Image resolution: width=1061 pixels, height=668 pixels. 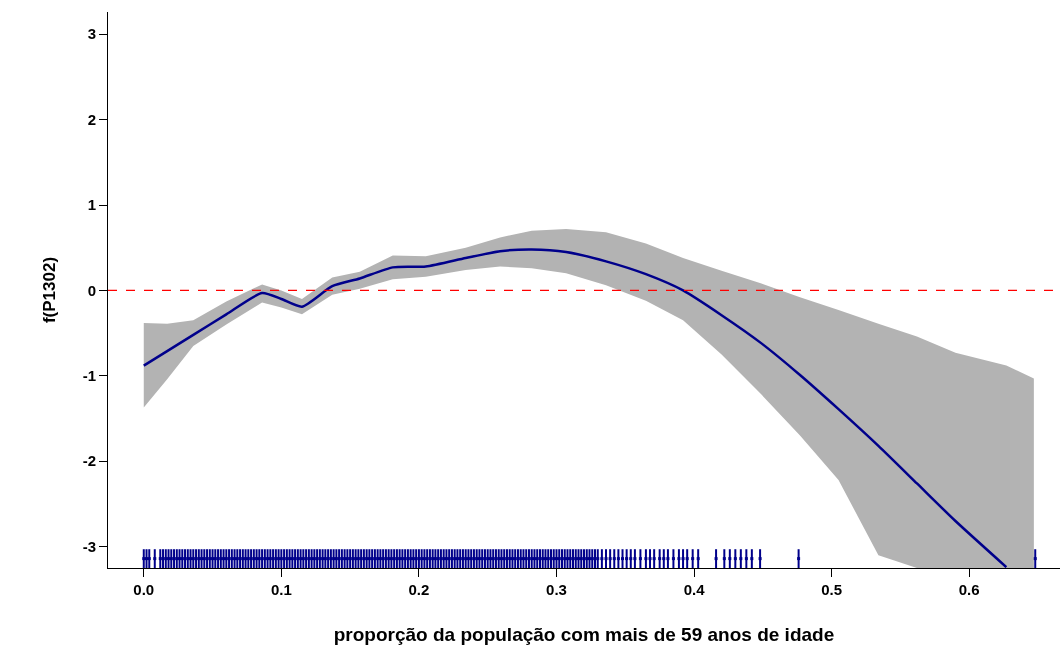 I want to click on x-tick-label: 0.6, so click(x=969, y=589).